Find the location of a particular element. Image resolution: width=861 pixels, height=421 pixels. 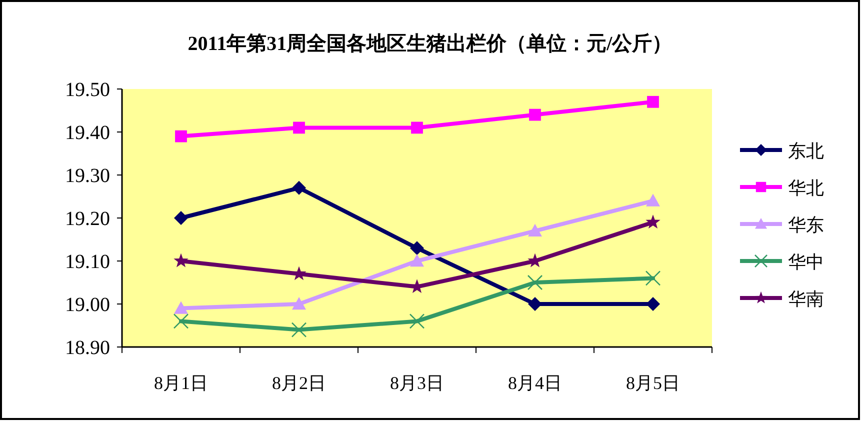

x-tick-label: 8月5日 is located at coordinates (653, 383).